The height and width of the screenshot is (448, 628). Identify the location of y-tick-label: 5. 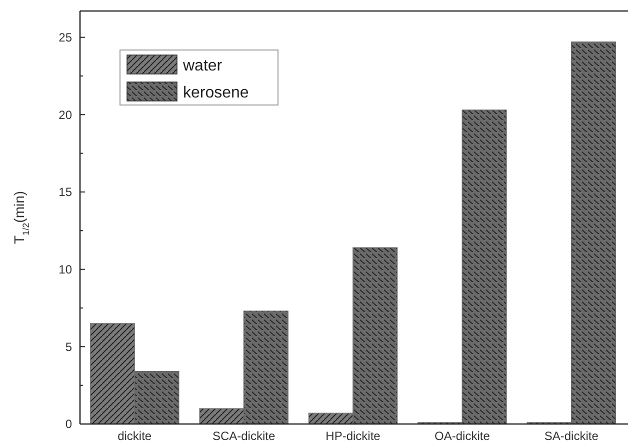
(68, 347).